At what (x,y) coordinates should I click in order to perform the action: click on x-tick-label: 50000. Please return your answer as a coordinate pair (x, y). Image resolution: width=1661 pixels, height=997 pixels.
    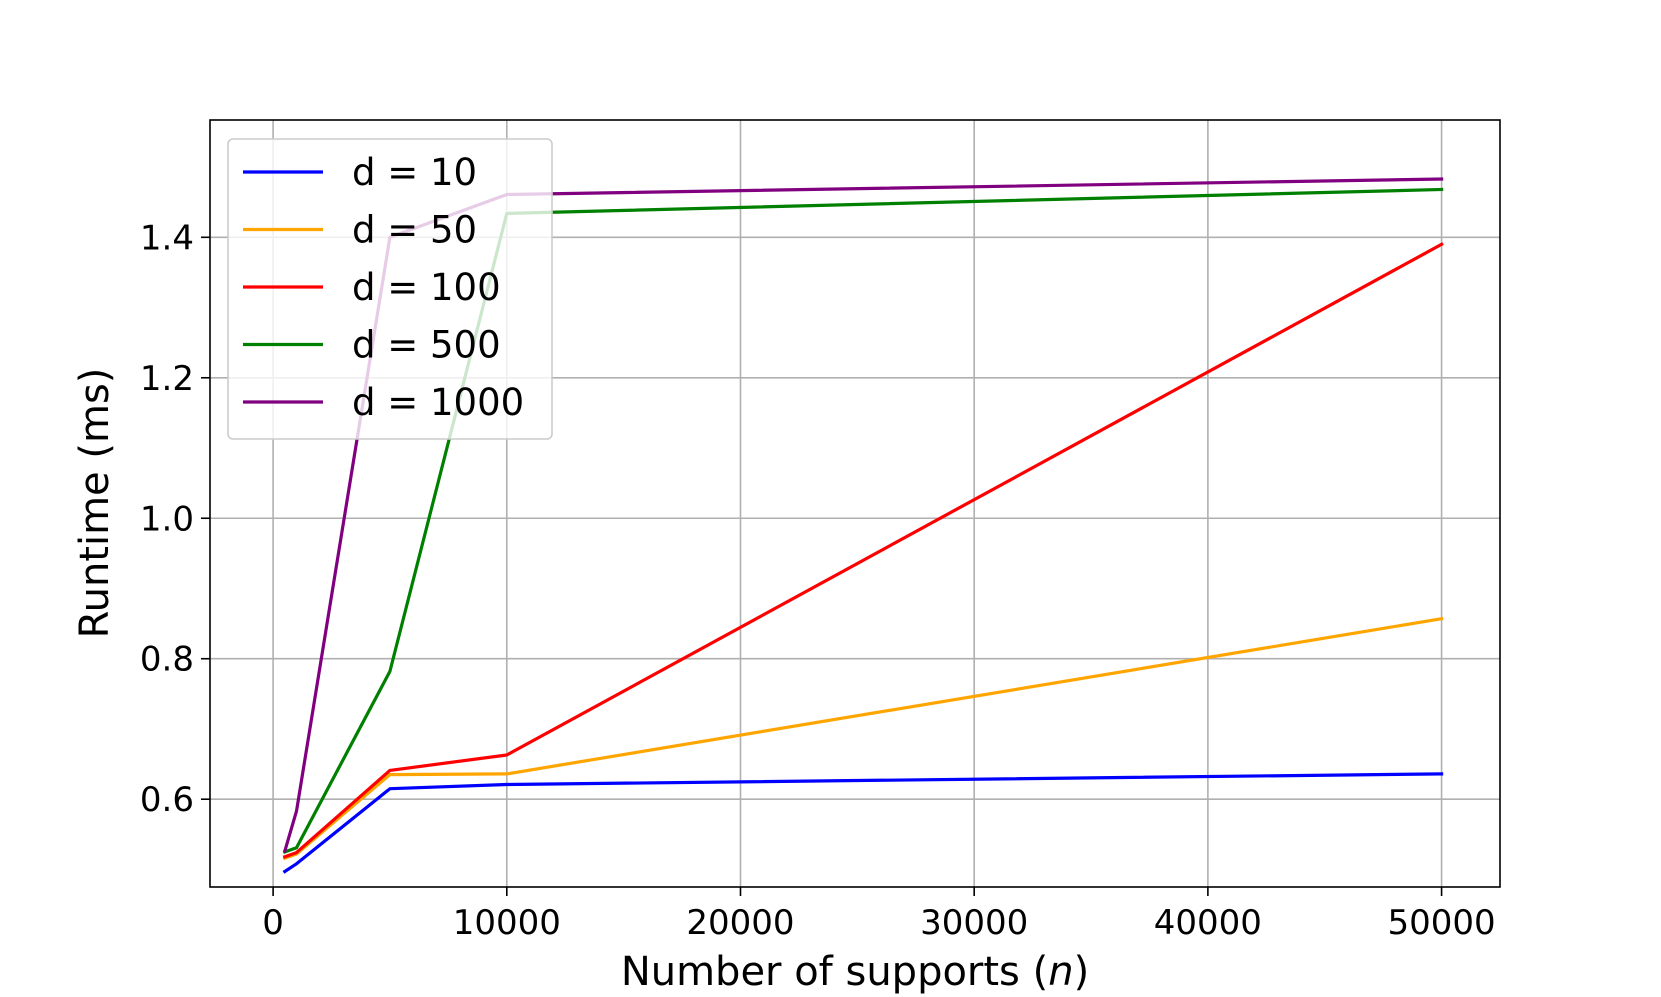
    Looking at the image, I should click on (1441, 923).